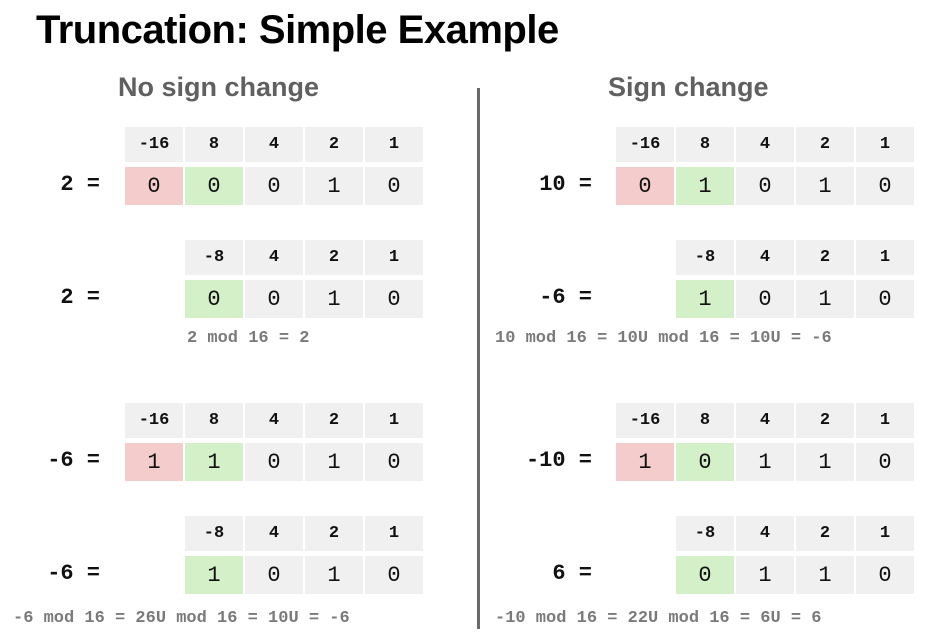 The height and width of the screenshot is (639, 931). What do you see at coordinates (663, 338) in the screenshot?
I see `mod-note: 10 mod 16 = 10U mod 16 = 10U = -6` at bounding box center [663, 338].